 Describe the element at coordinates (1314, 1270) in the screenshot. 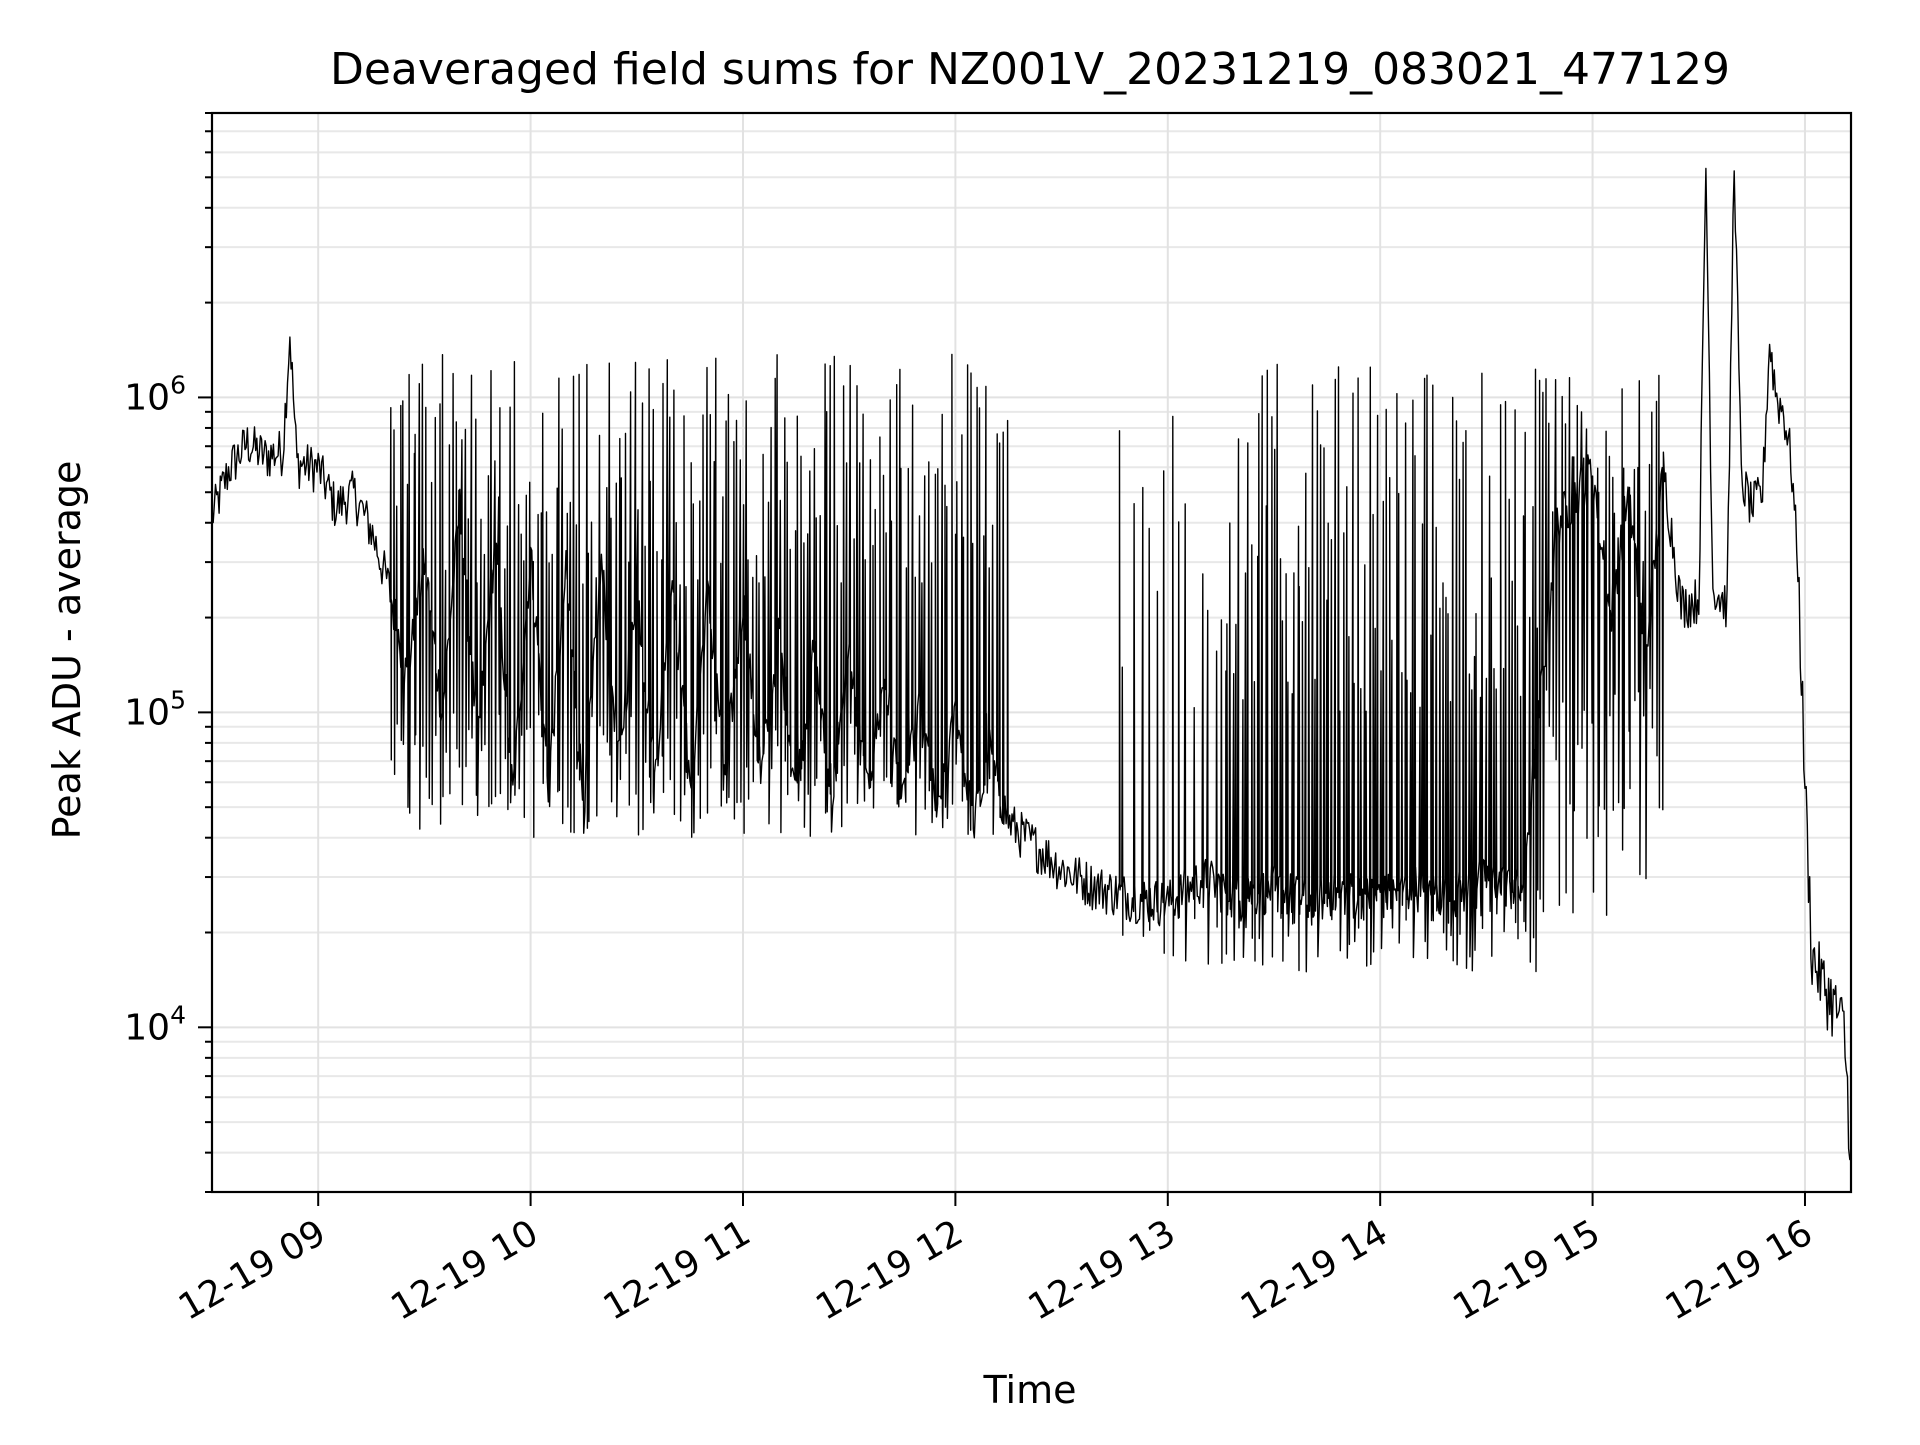

I see `x-tick-label: 12-19 14` at that location.